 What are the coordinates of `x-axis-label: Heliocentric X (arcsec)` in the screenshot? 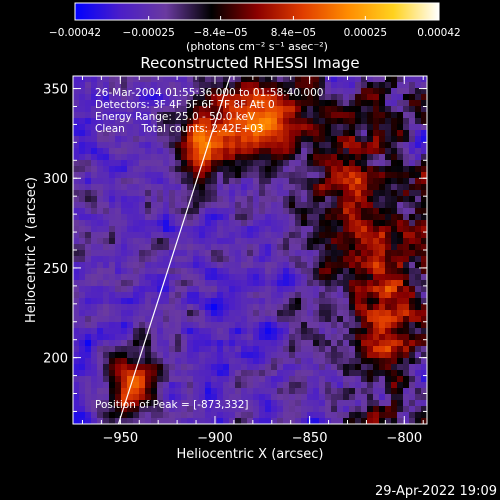 It's located at (250, 454).